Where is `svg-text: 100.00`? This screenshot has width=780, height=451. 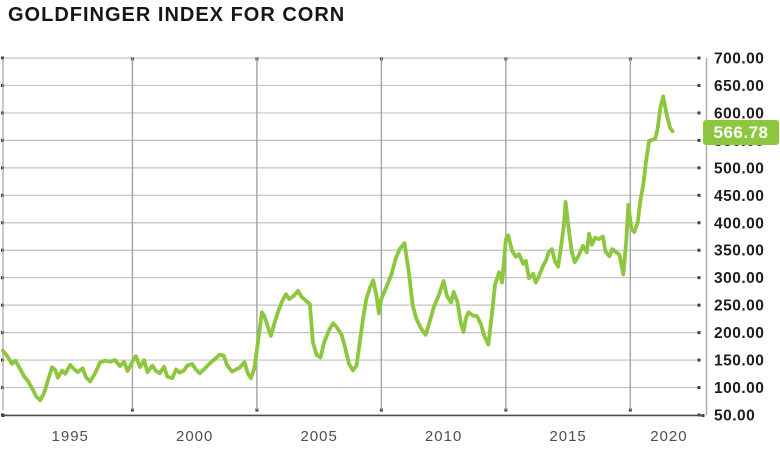 svg-text: 100.00 is located at coordinates (739, 388).